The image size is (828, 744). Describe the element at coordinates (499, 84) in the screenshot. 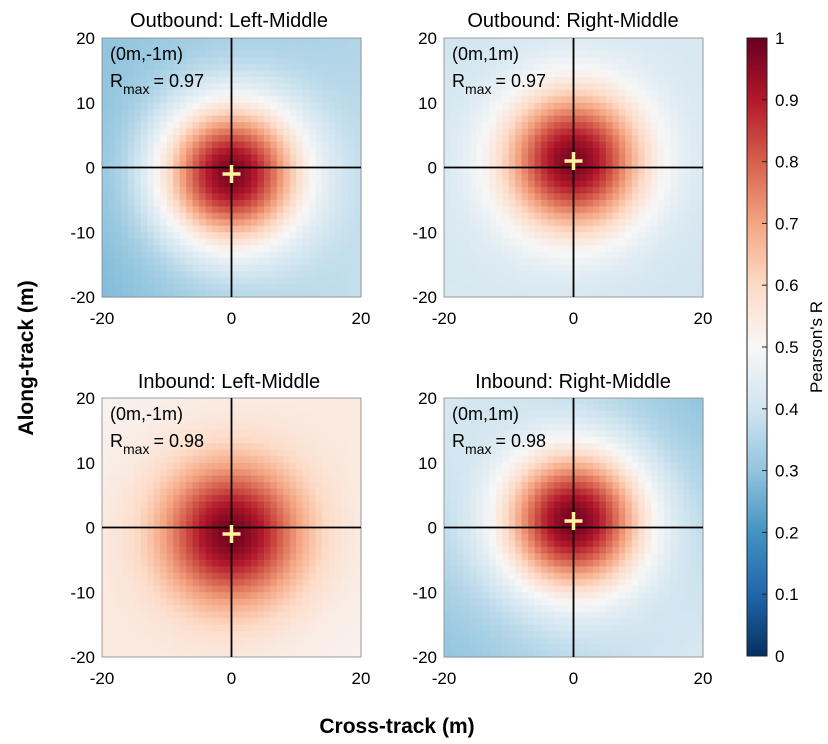

I see `rmax-label: Rmax = 0.97` at that location.